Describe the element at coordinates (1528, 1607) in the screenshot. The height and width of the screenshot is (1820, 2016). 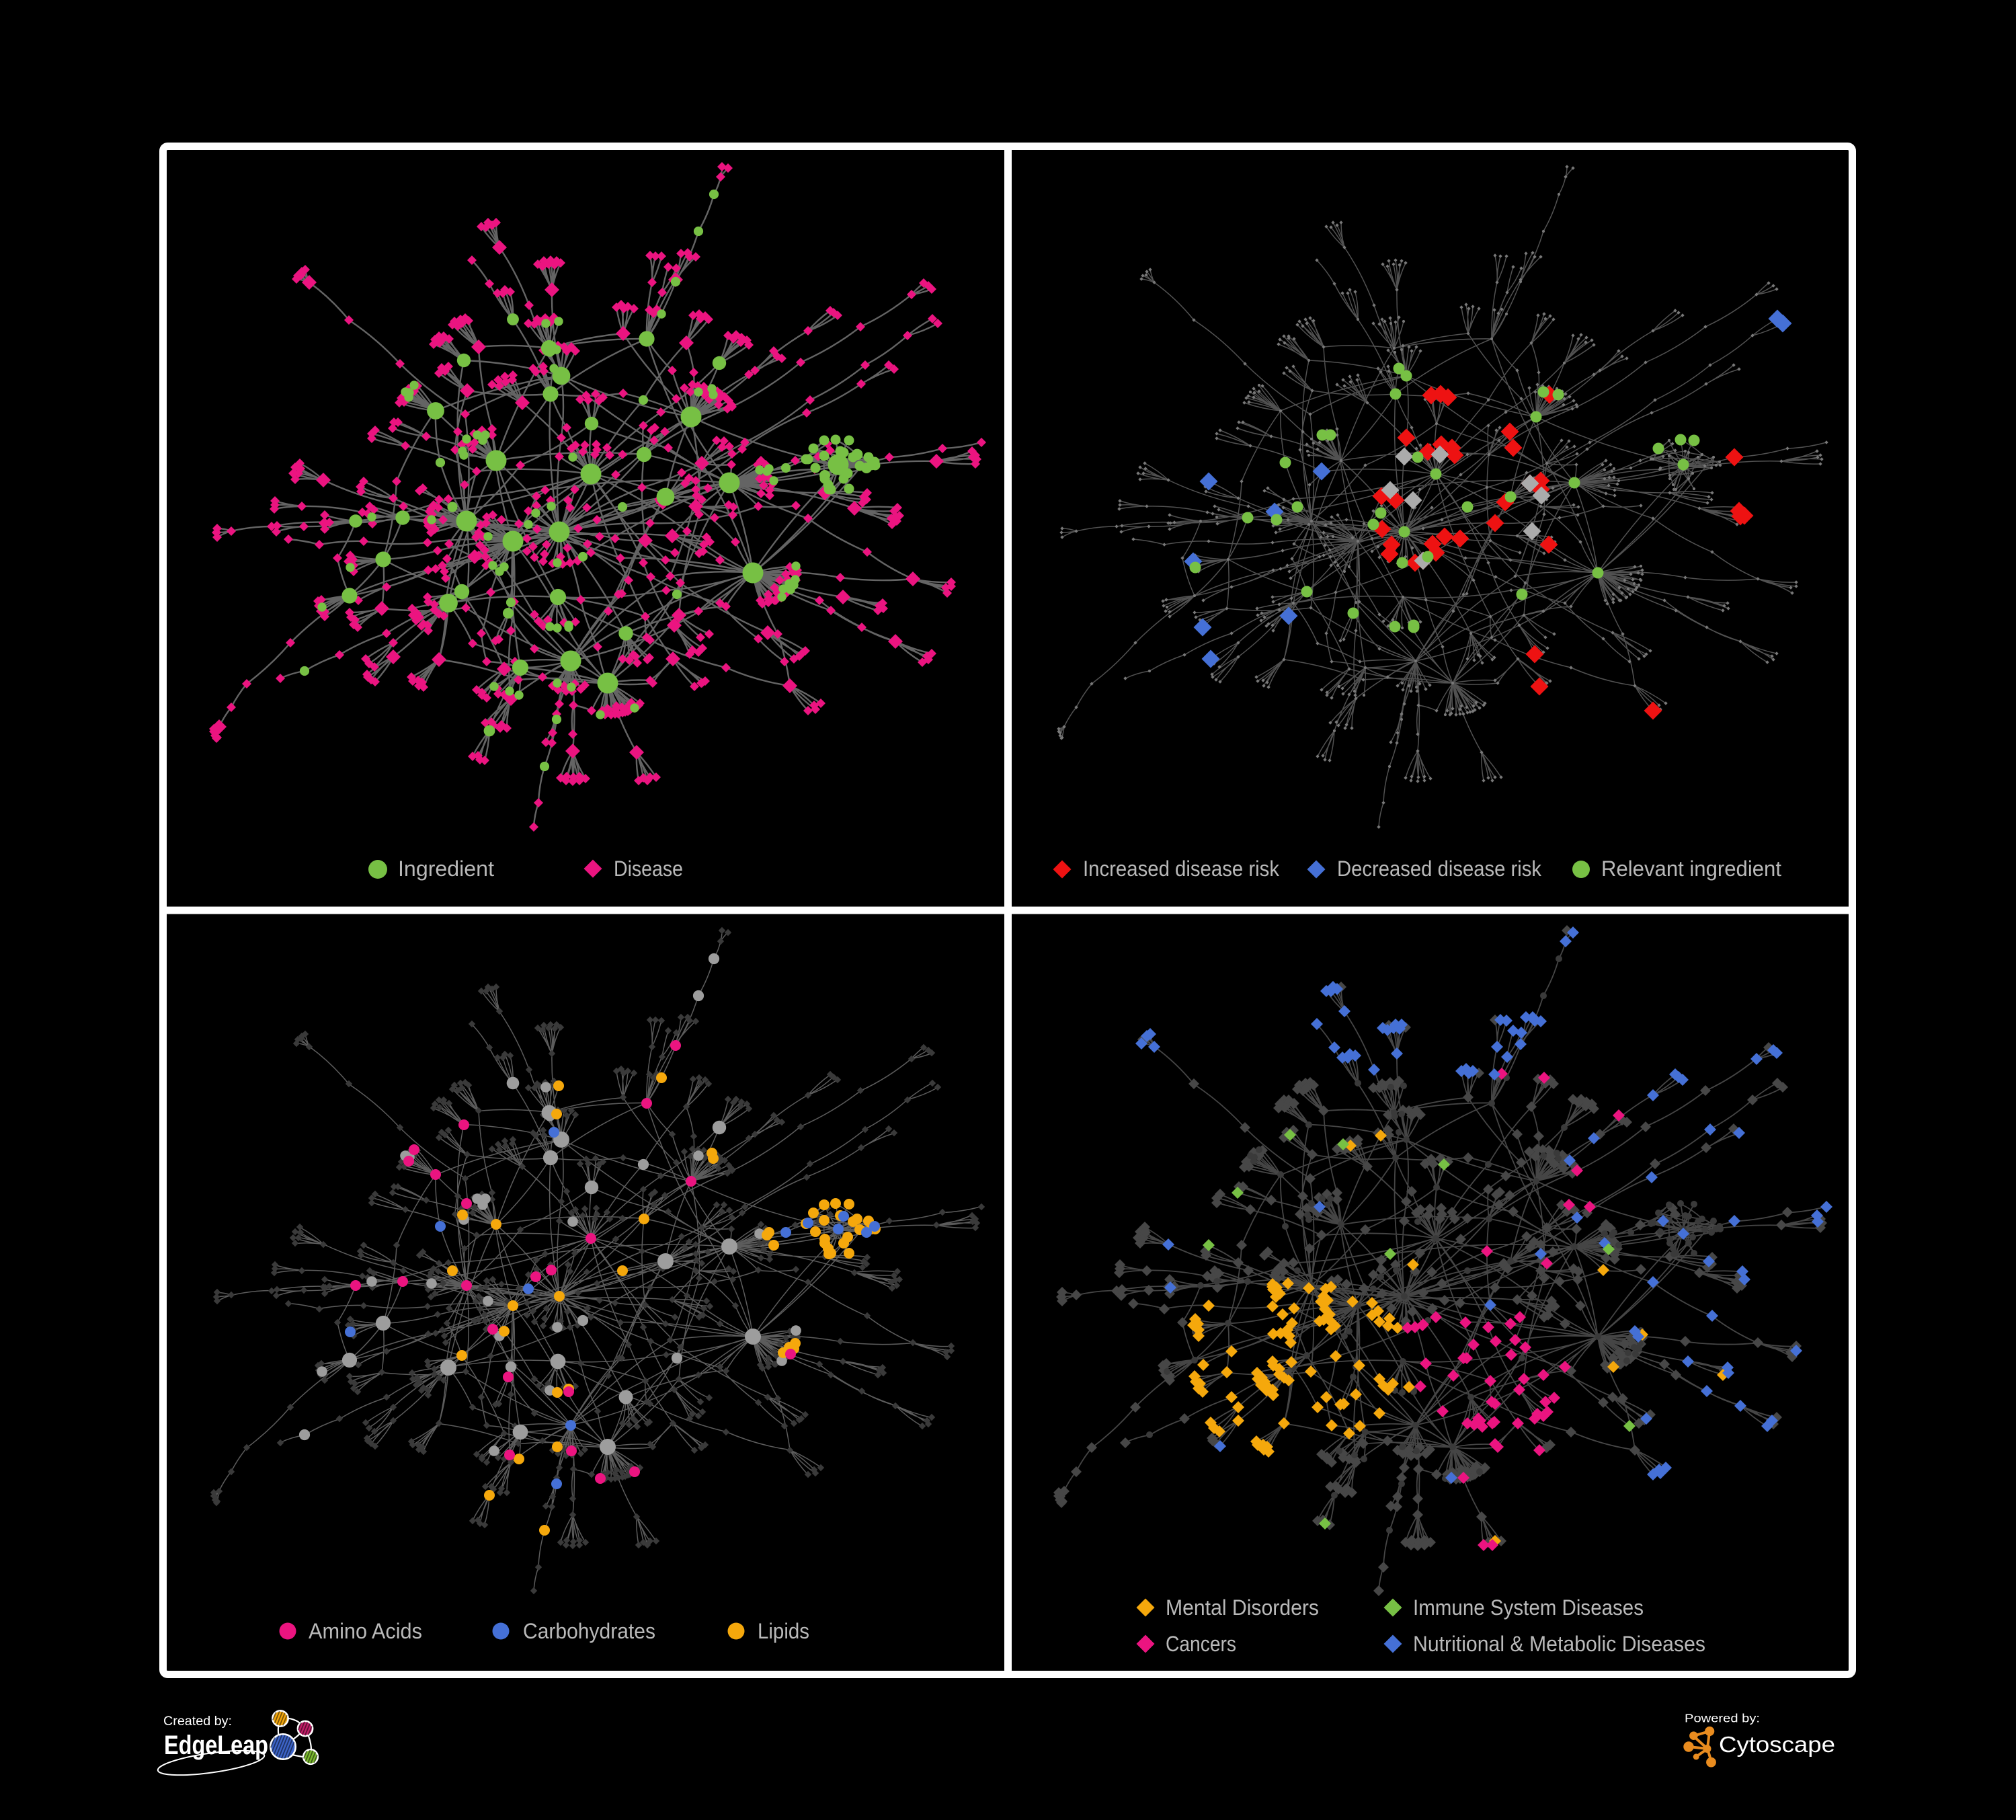
I see `svg-text: Immune System Diseases` at that location.